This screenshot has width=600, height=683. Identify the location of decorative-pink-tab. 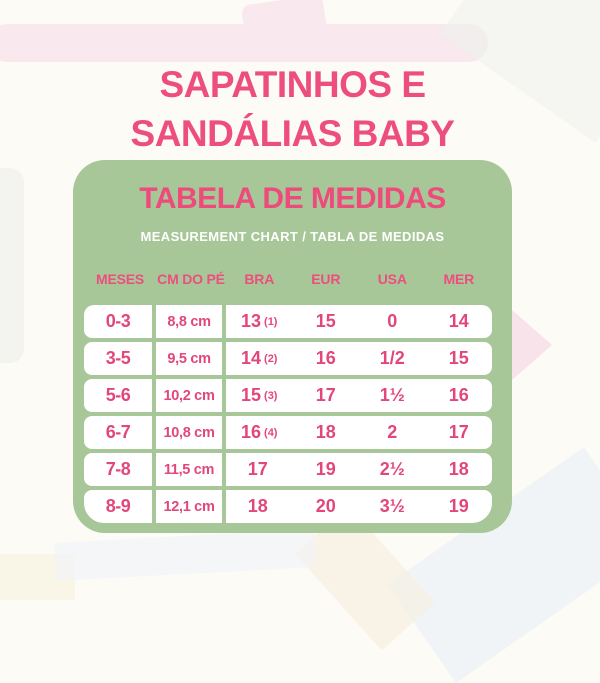
(284, 21).